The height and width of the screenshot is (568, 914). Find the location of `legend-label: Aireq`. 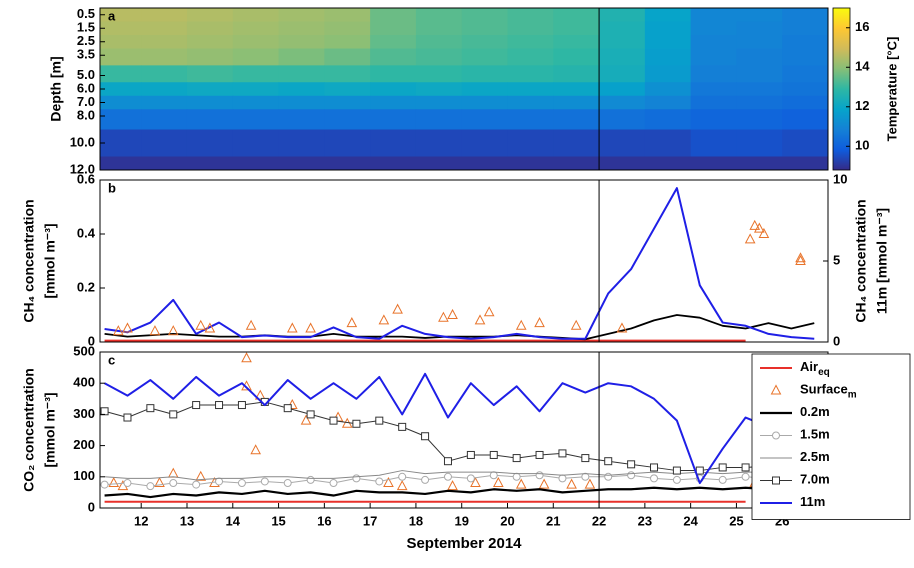

legend-label: Aireq is located at coordinates (815, 368).